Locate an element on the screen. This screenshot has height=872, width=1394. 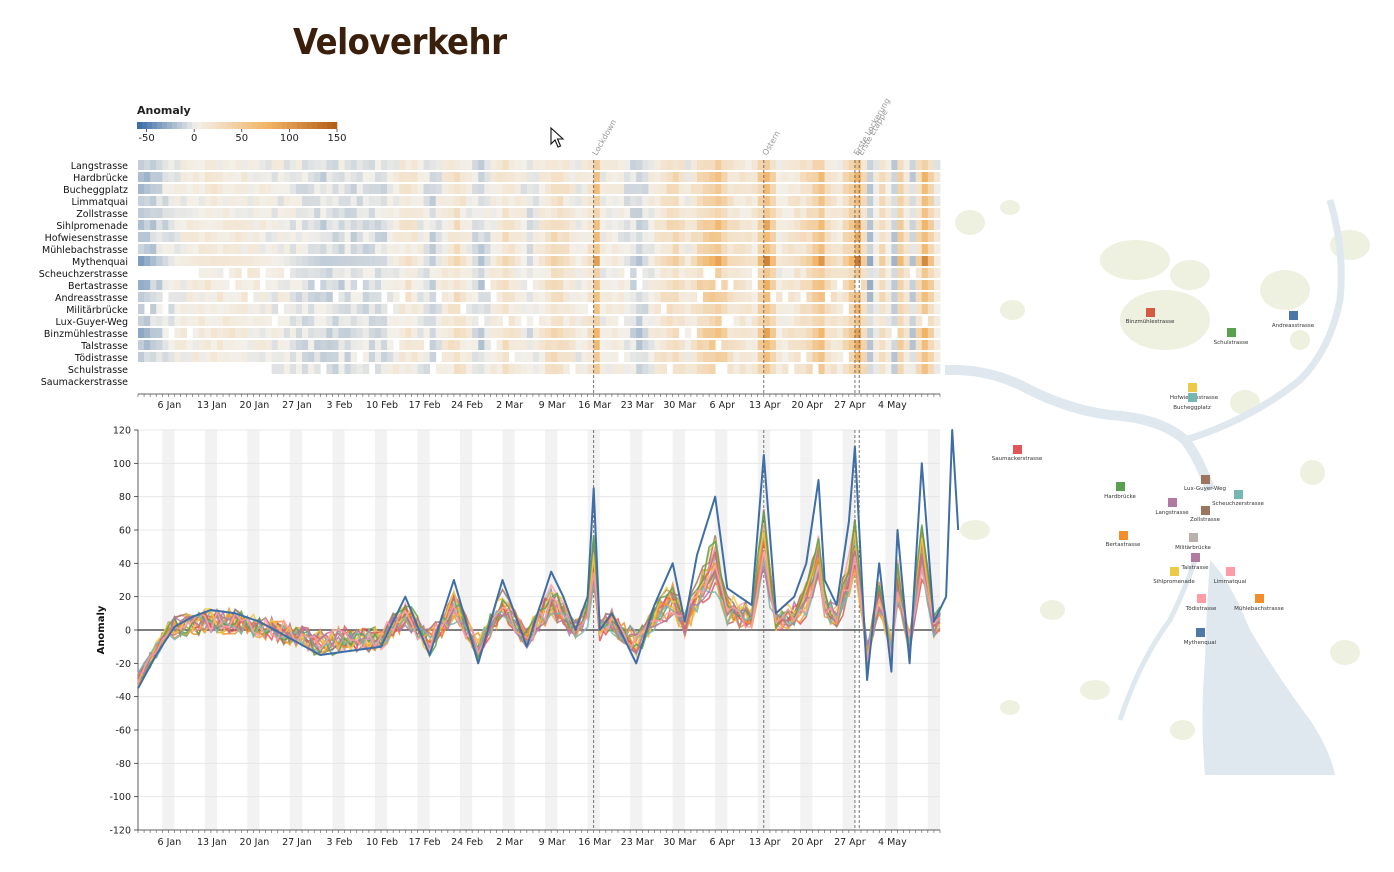
x-tick-label: 17 Feb is located at coordinates (425, 842).